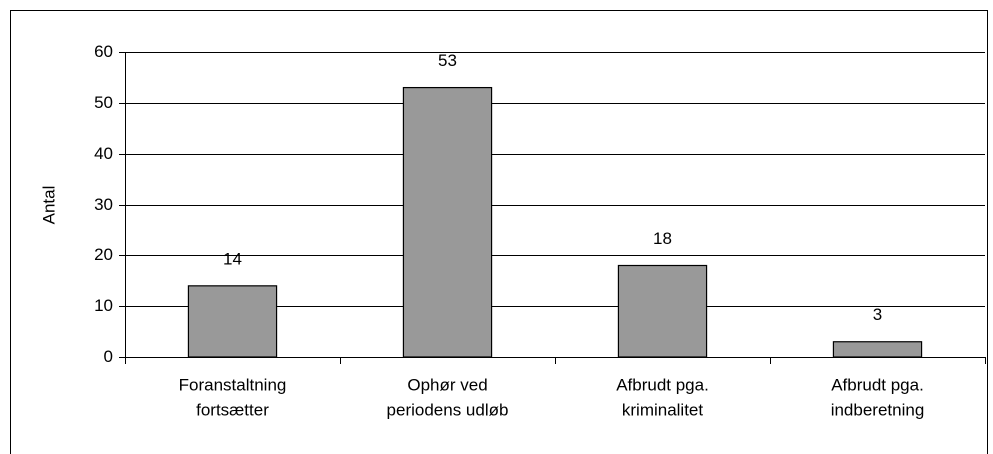 This screenshot has height=454, width=993. What do you see at coordinates (103, 153) in the screenshot?
I see `y-tick-label: 40` at bounding box center [103, 153].